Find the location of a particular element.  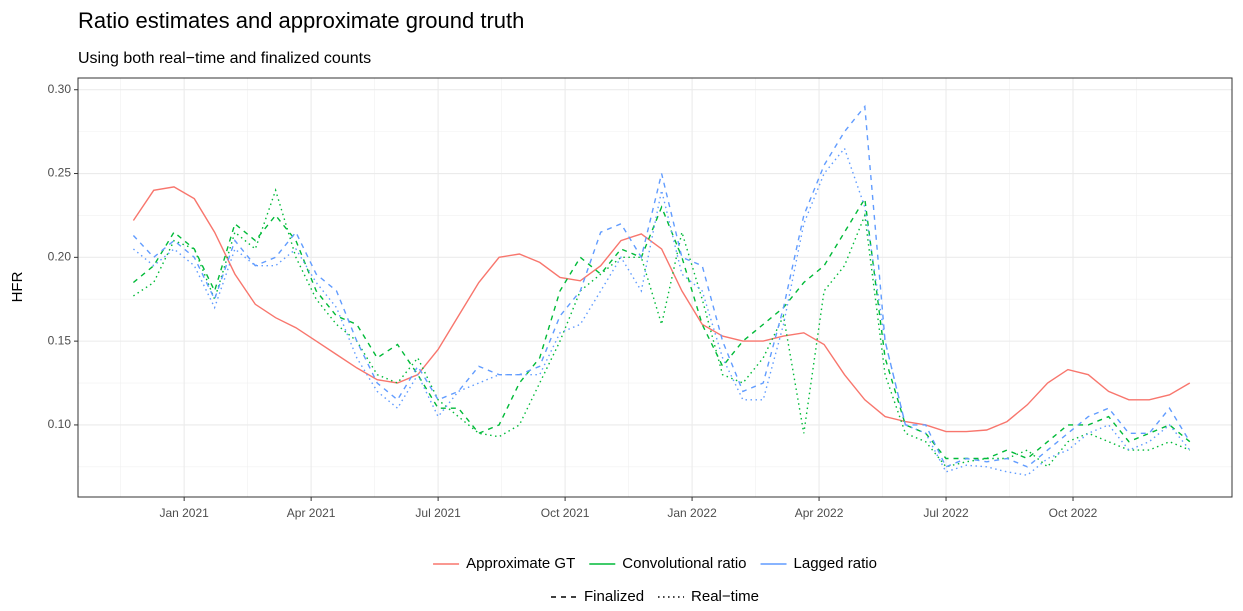

x-tick-label: Jan 2021 is located at coordinates (184, 513).